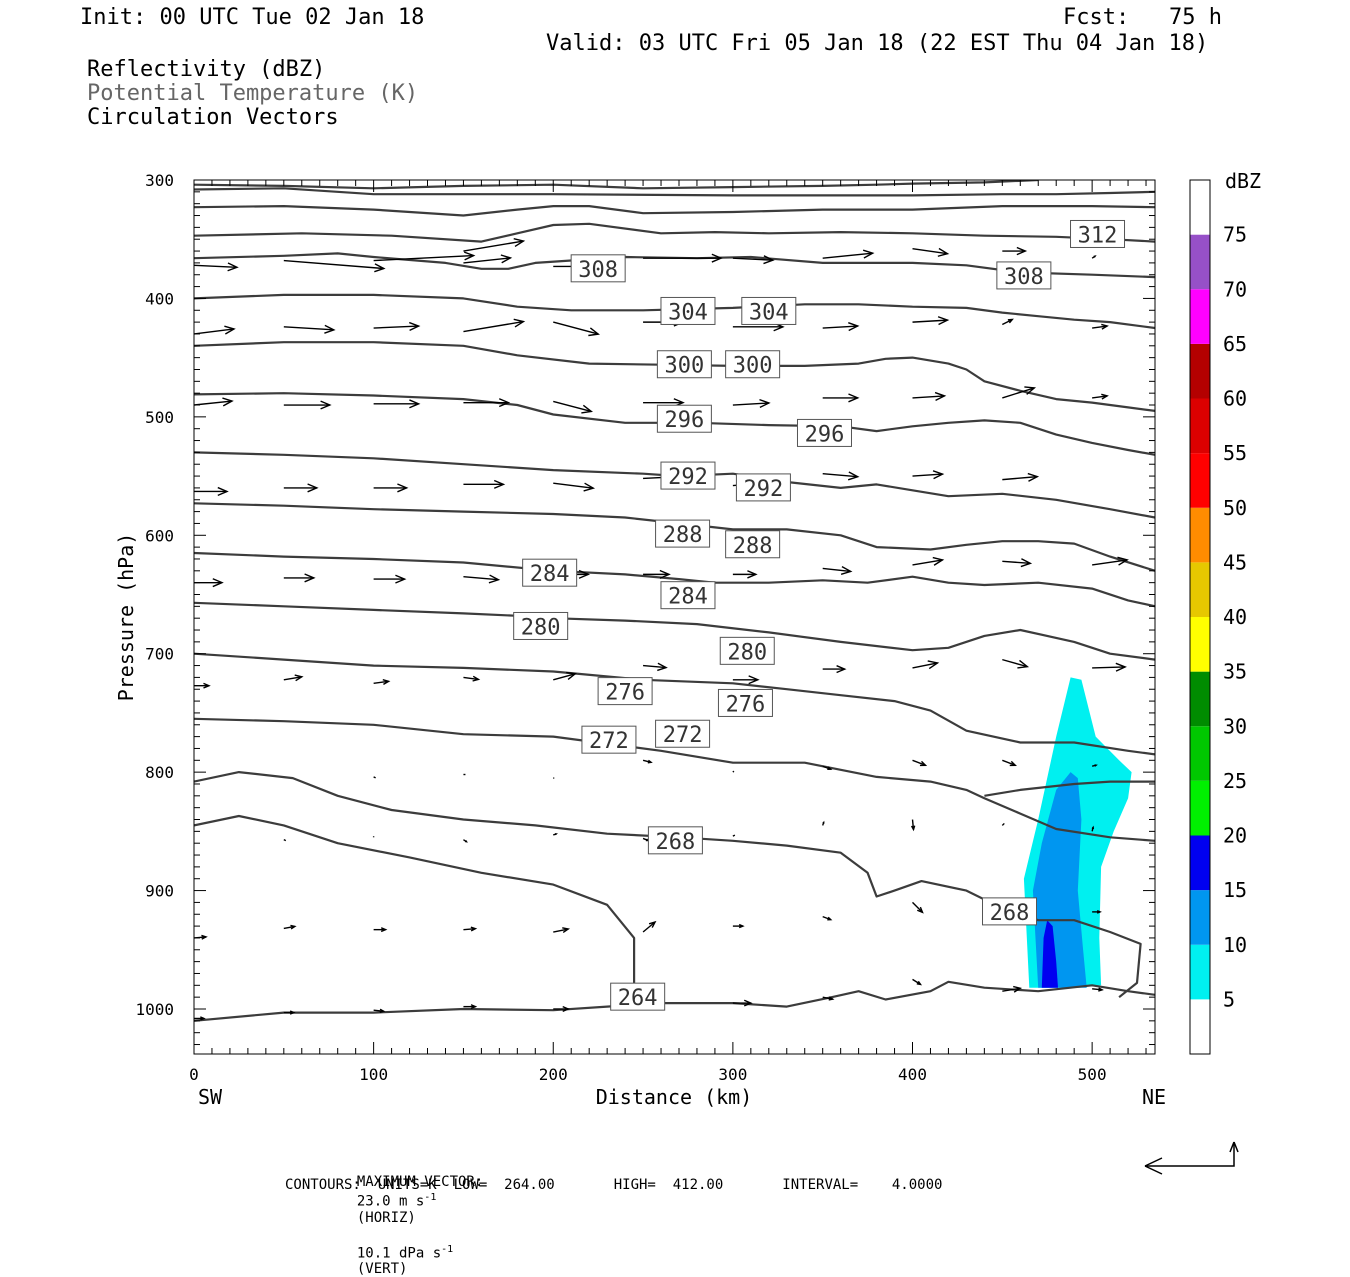 The height and width of the screenshot is (1277, 1350). What do you see at coordinates (598, 268) in the screenshot?
I see `contour-label: 308` at bounding box center [598, 268].